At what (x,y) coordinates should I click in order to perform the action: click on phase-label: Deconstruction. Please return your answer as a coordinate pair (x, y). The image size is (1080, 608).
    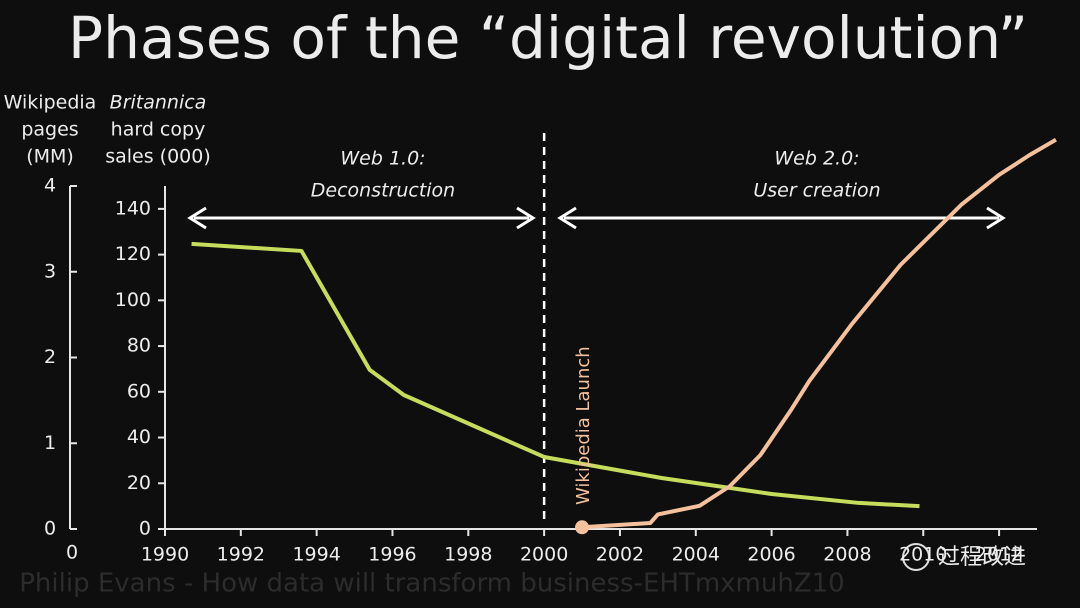
    Looking at the image, I should click on (383, 191).